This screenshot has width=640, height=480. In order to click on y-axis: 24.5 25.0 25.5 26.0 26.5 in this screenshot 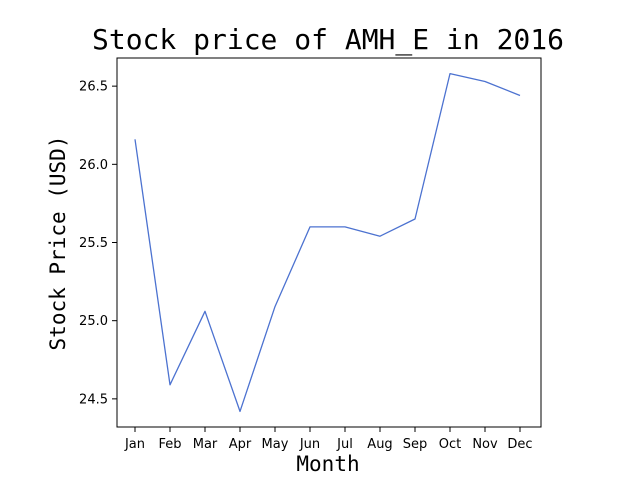, I will do `click(98, 243)`.